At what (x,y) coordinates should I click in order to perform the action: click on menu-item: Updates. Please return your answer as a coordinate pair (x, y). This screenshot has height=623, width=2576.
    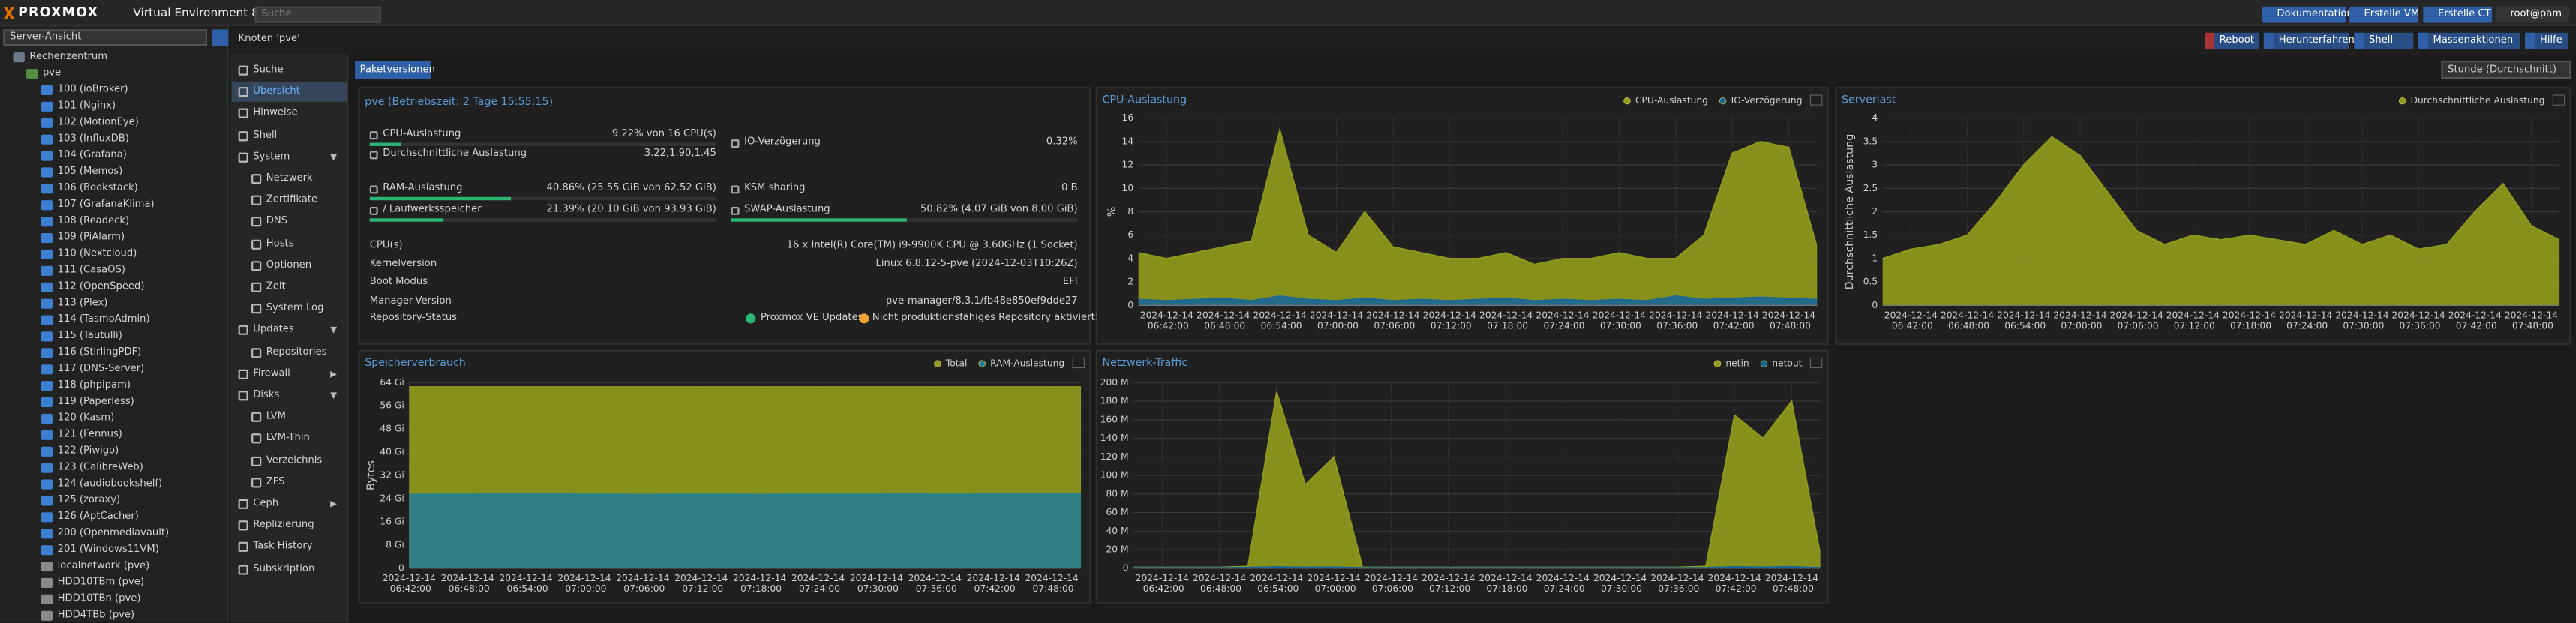
    Looking at the image, I should click on (289, 330).